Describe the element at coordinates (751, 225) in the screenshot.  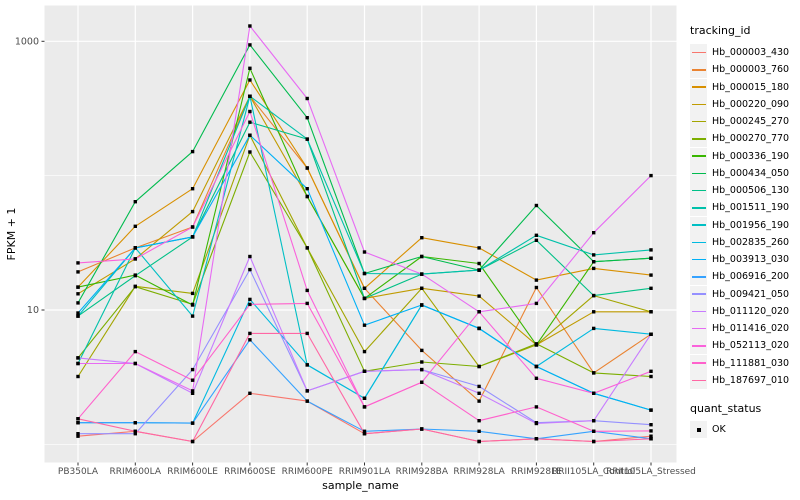
I see `legend-entry-label: Hb_001956_190` at that location.